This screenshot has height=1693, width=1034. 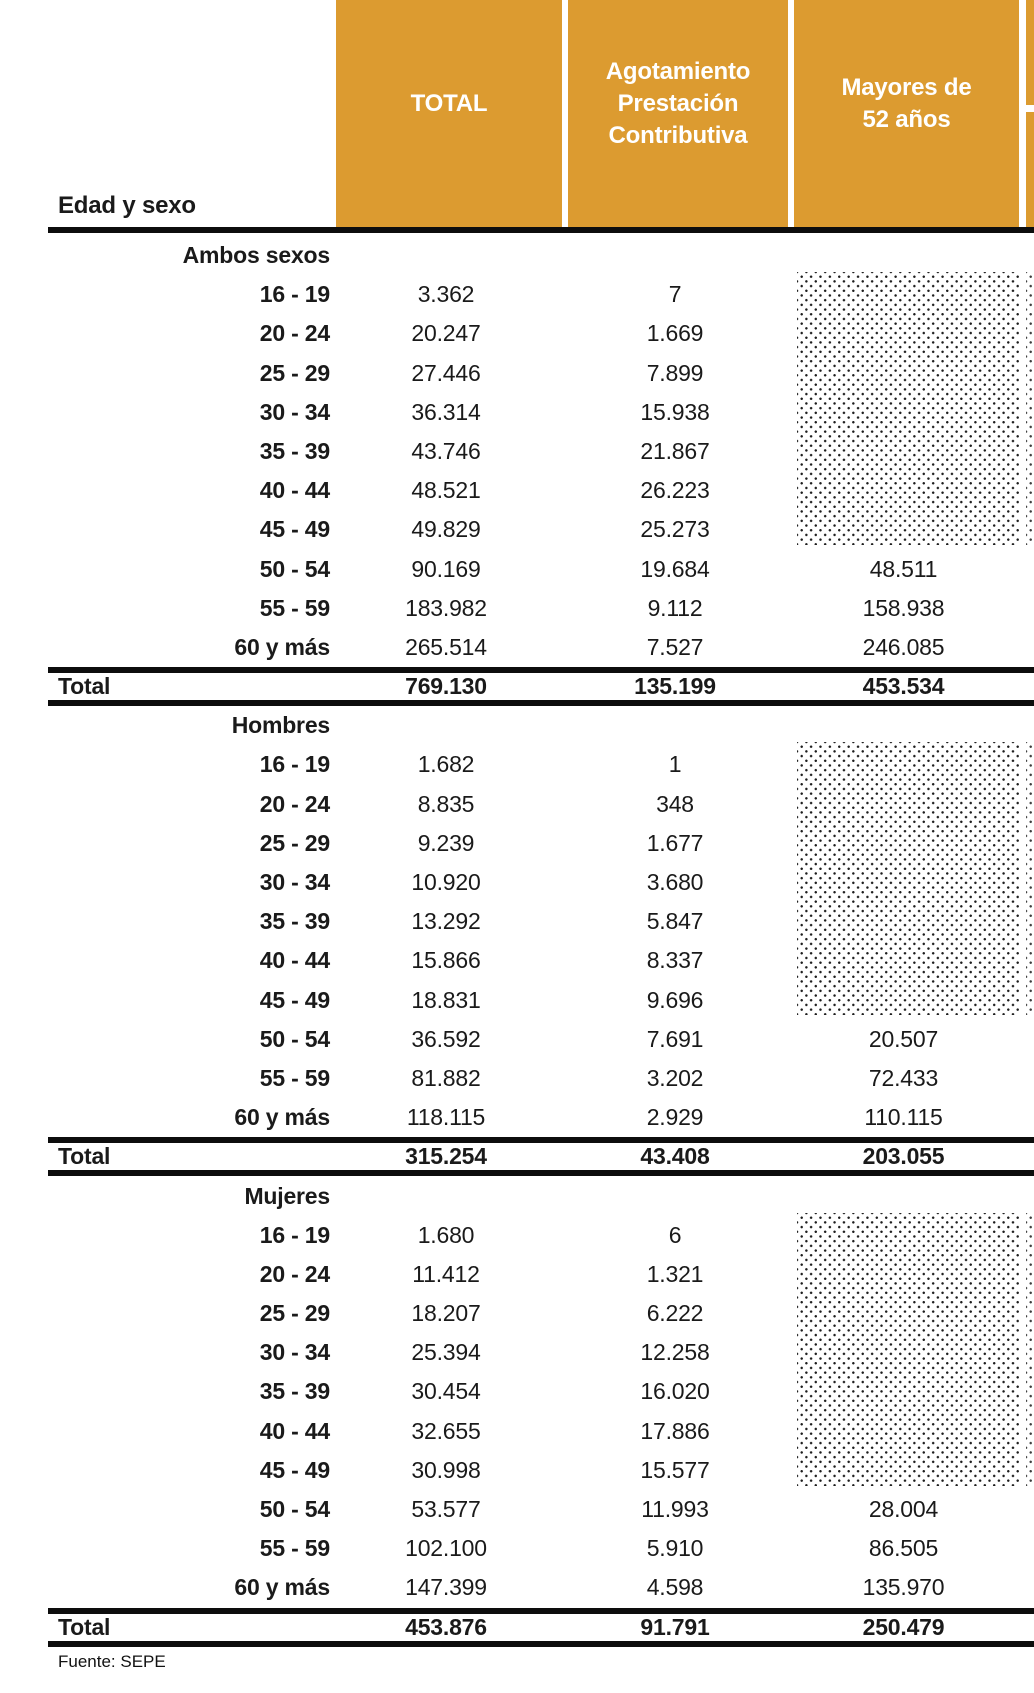 What do you see at coordinates (903, 1038) in the screenshot?
I see `value-mayores: 20.507` at bounding box center [903, 1038].